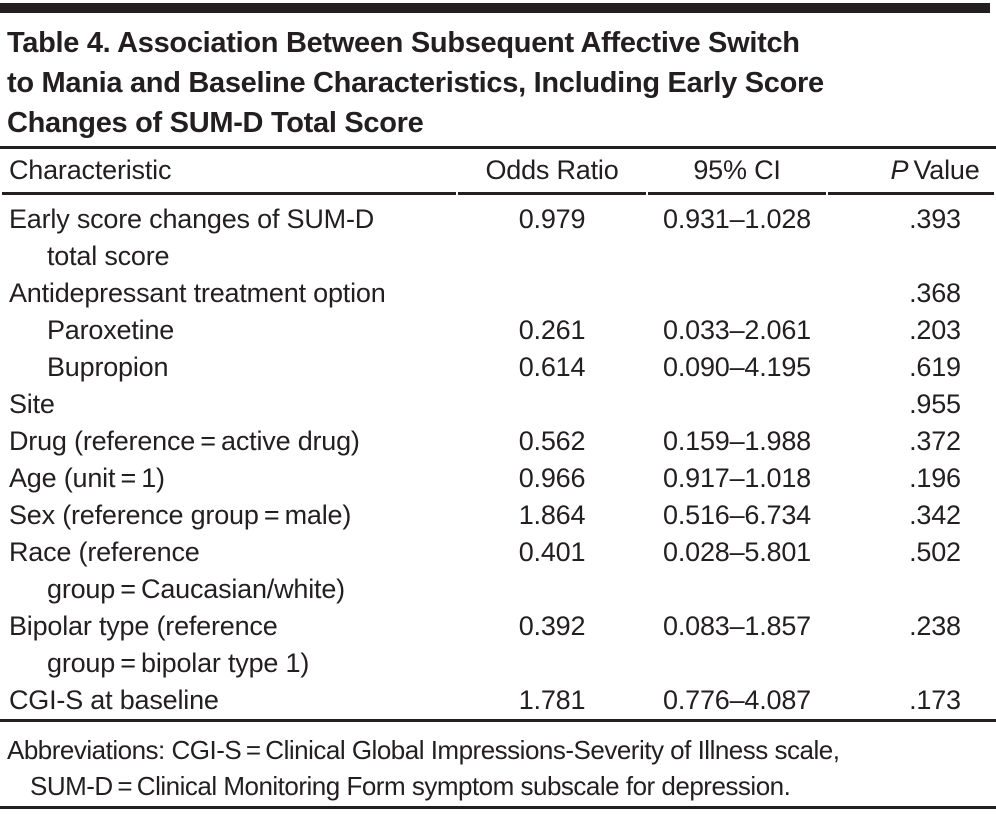 This screenshot has width=996, height=819. Describe the element at coordinates (944, 170) in the screenshot. I see `p-value-label: Value` at that location.